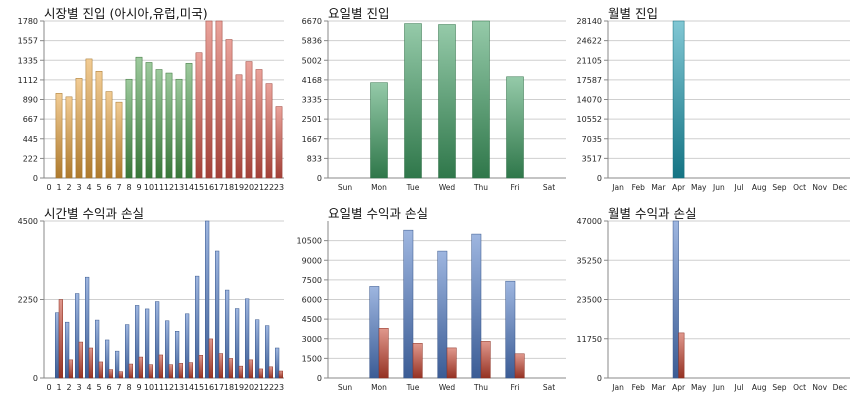 Image resolution: width=860 pixels, height=400 pixels. Describe the element at coordinates (592, 139) in the screenshot. I see `y-tick-label: 7035` at that location.